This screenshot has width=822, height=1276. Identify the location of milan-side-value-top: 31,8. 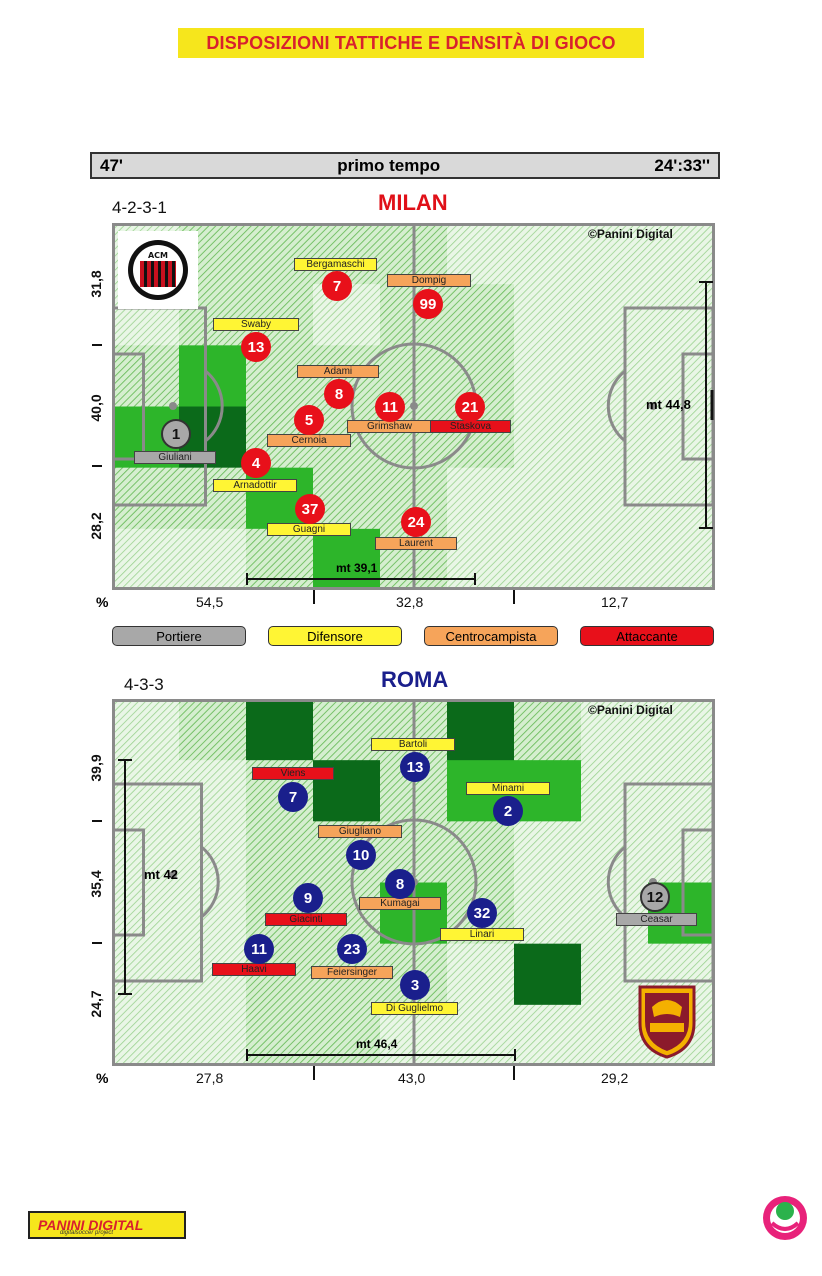
(96, 284).